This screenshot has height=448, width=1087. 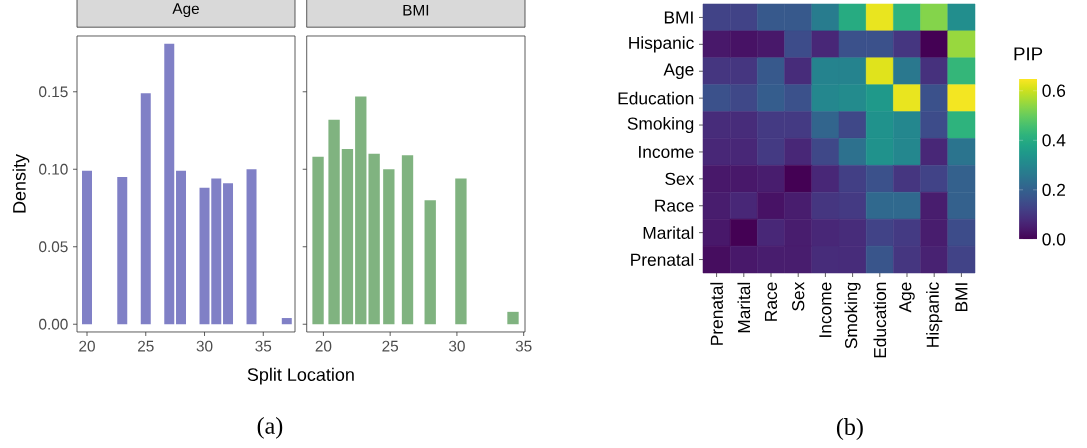 I want to click on y-tick-label: Income, so click(x=666, y=151).